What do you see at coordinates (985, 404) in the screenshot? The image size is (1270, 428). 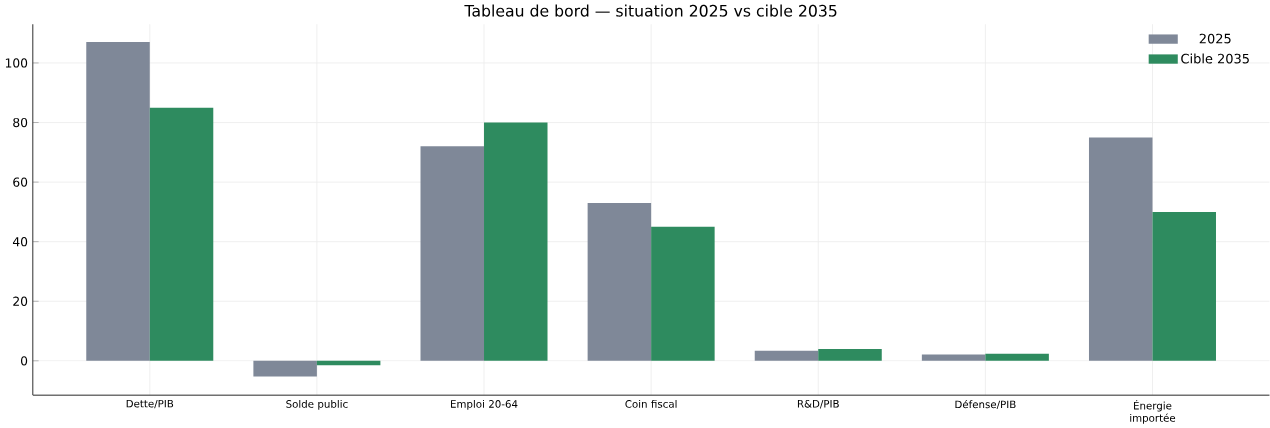 I see `x-tick-label: Défense/PIB` at bounding box center [985, 404].